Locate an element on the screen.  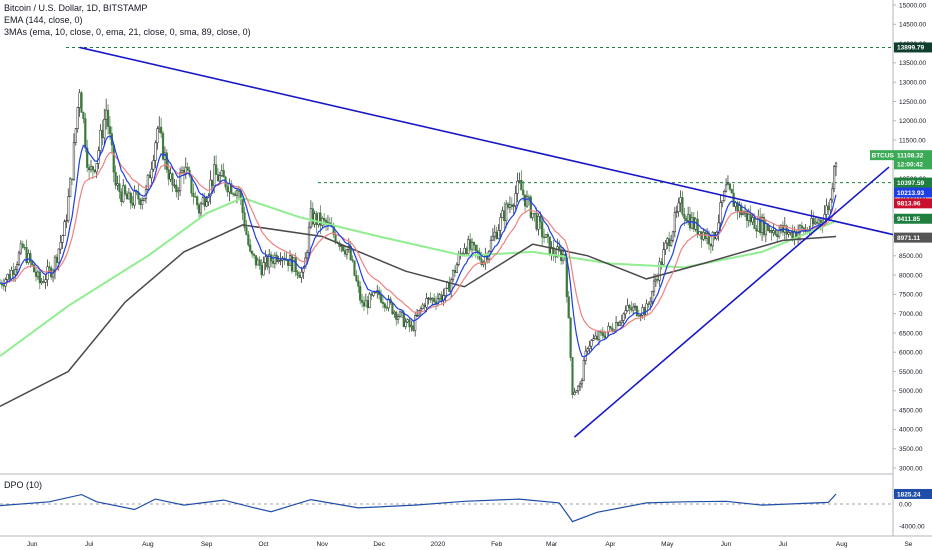
y-tick-label: 7500.00 is located at coordinates (911, 295).